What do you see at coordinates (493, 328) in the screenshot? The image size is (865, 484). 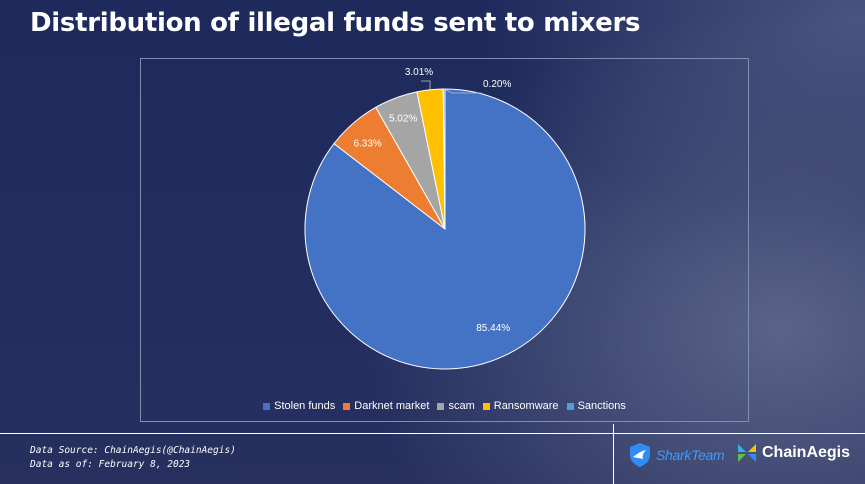 I see `data-label-stolen-funds: 85.44%` at bounding box center [493, 328].